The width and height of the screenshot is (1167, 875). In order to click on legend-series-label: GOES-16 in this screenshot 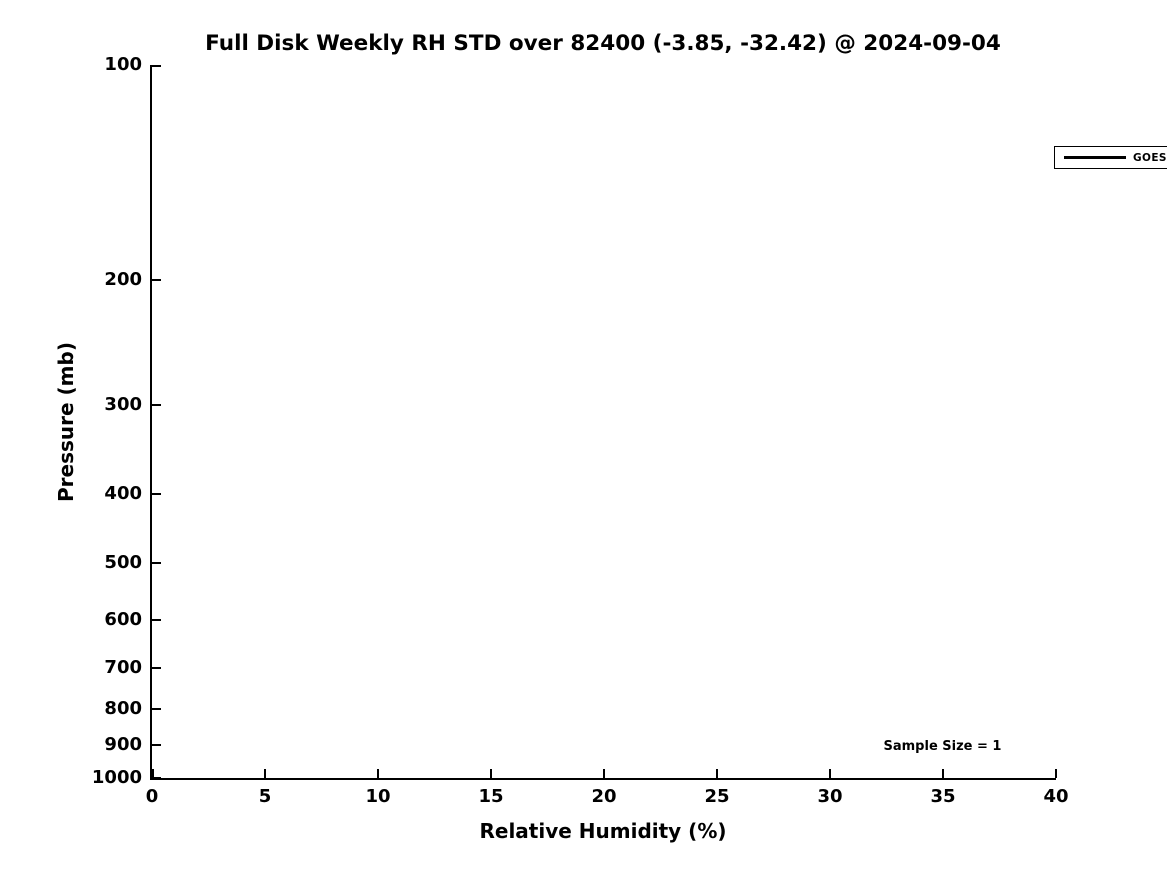, I will do `click(1150, 157)`.